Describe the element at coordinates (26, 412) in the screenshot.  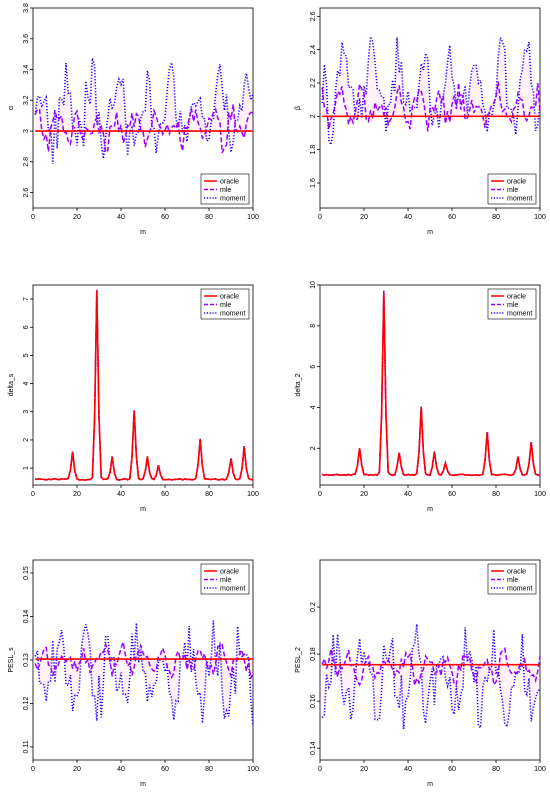
I see `y-tick-label: 3` at that location.